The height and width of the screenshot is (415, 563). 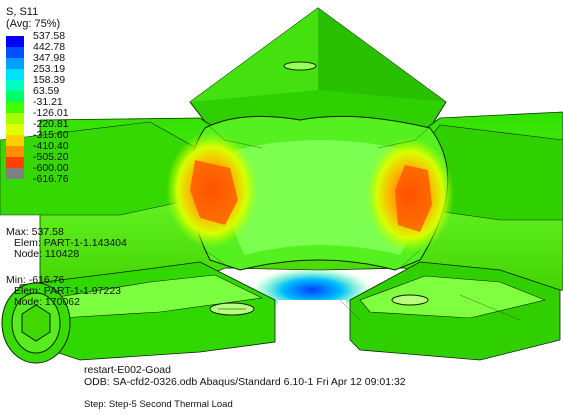 What do you see at coordinates (214, 192) in the screenshot?
I see `hot-core-left` at bounding box center [214, 192].